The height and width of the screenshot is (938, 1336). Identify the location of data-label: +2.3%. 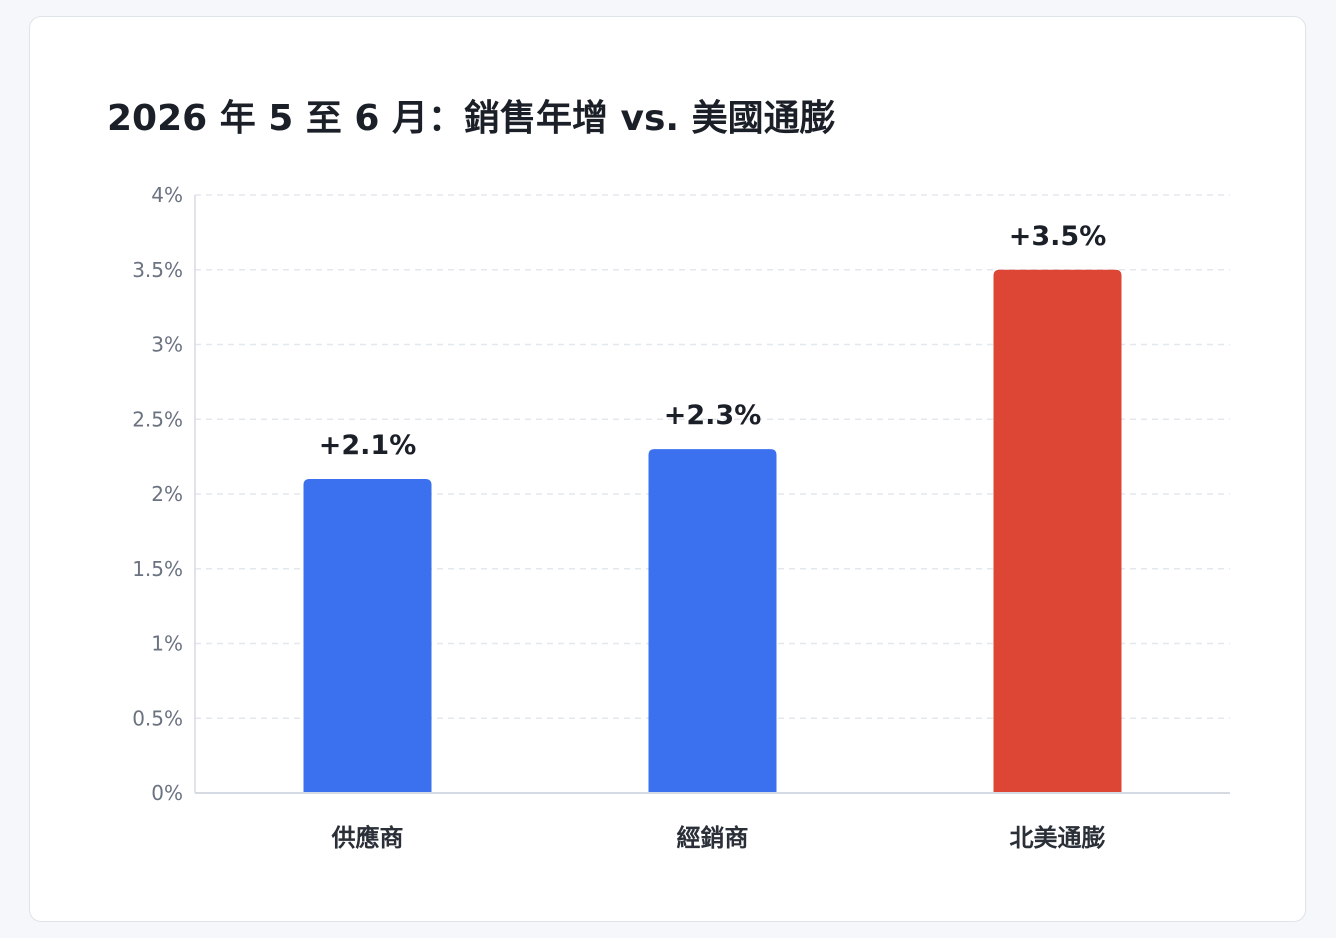
(713, 415).